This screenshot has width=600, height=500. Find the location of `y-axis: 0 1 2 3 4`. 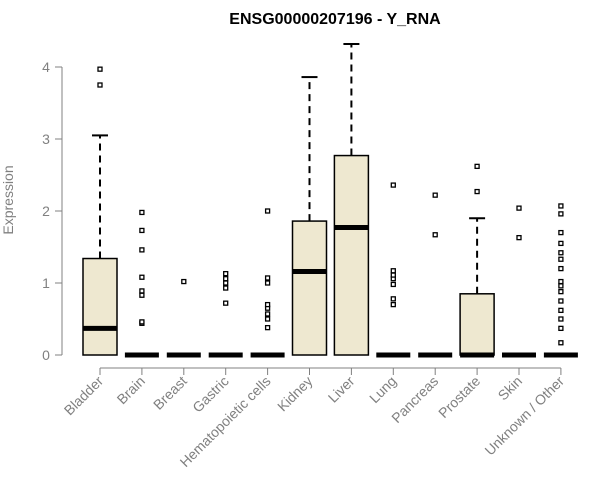

y-axis: 0 1 2 3 4 is located at coordinates (52, 211).